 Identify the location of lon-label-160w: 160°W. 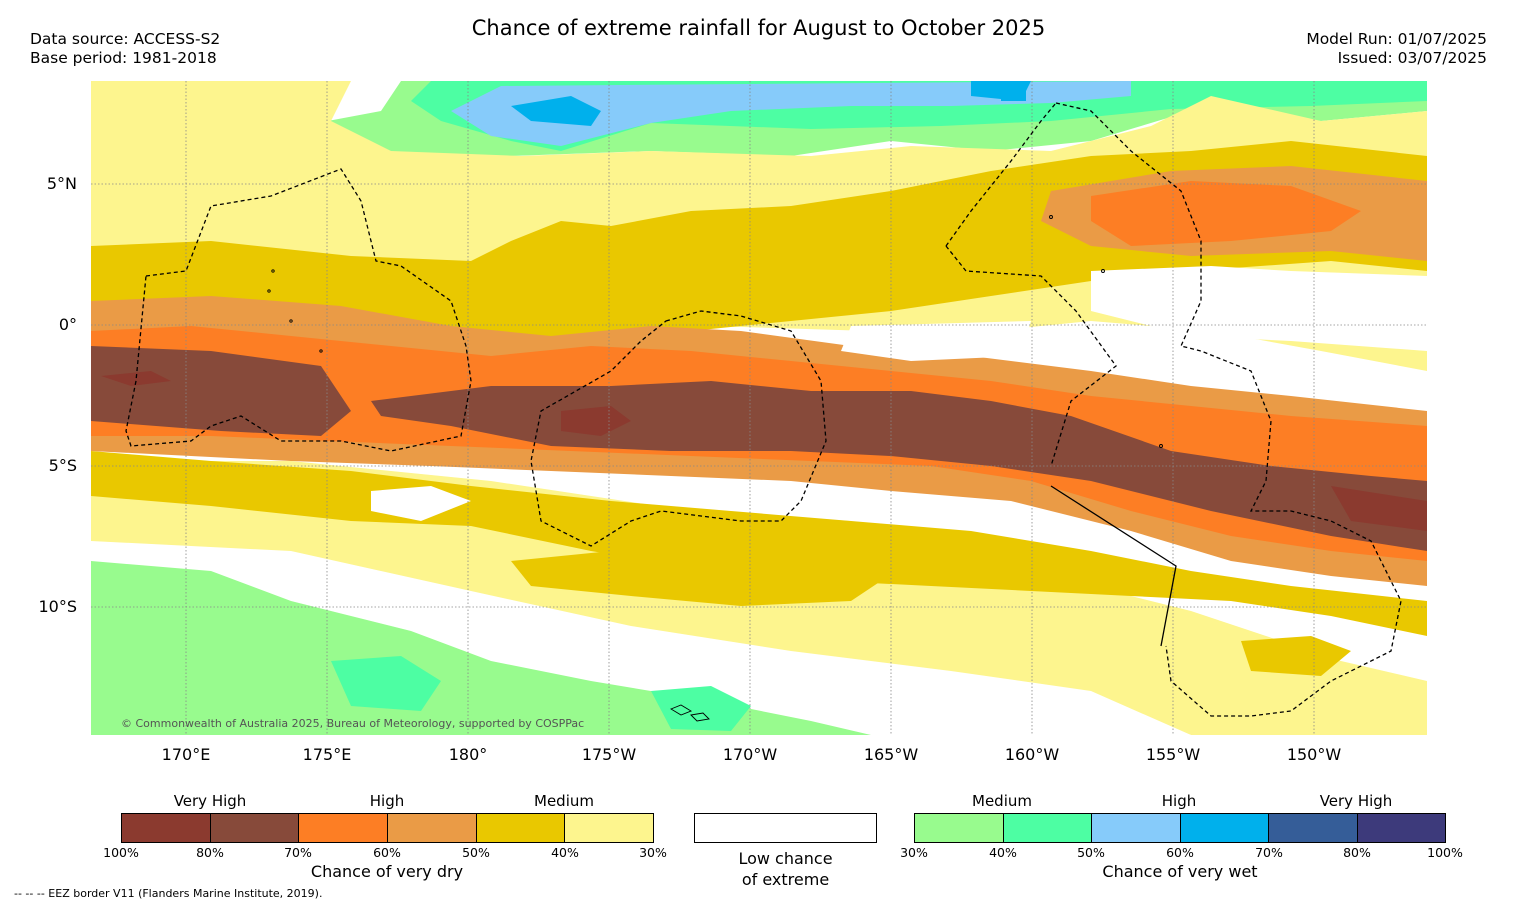
(1032, 754).